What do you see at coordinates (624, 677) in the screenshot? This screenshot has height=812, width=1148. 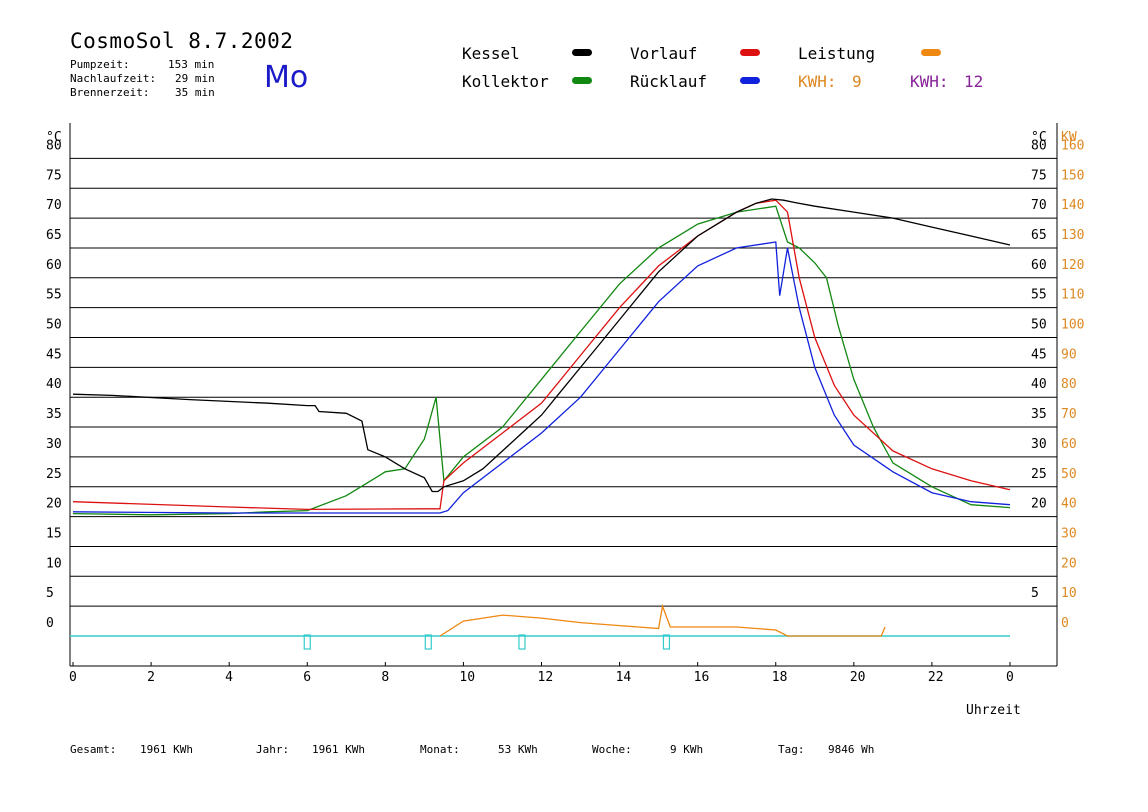 I see `x-tick-label: 14` at bounding box center [624, 677].